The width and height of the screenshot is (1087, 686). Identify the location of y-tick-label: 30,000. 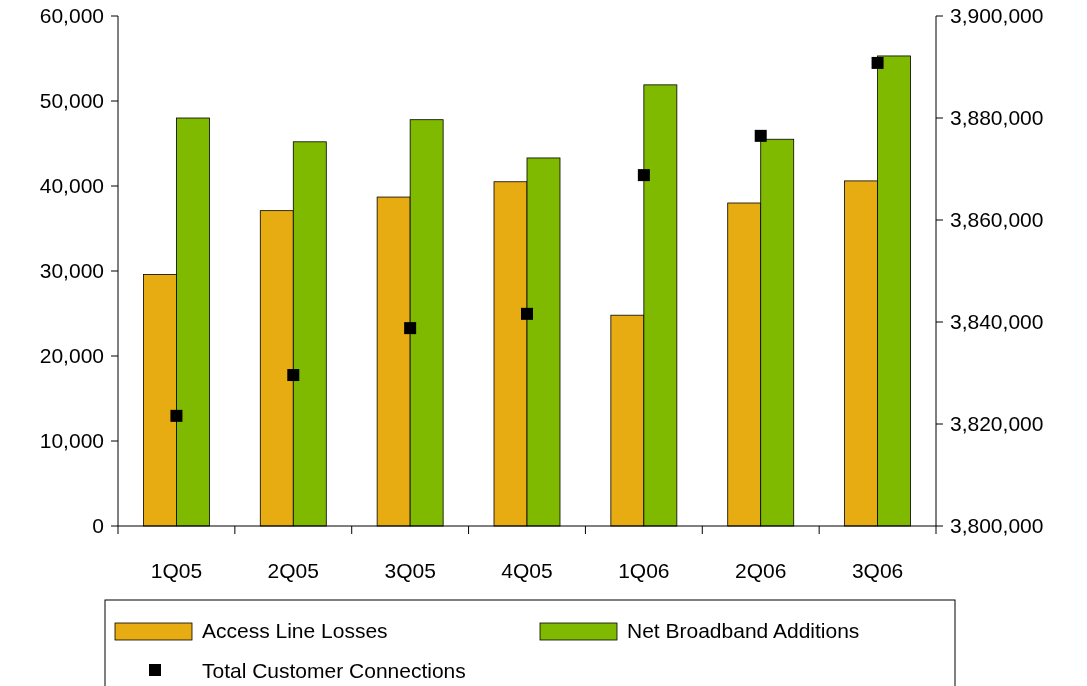
(71, 271).